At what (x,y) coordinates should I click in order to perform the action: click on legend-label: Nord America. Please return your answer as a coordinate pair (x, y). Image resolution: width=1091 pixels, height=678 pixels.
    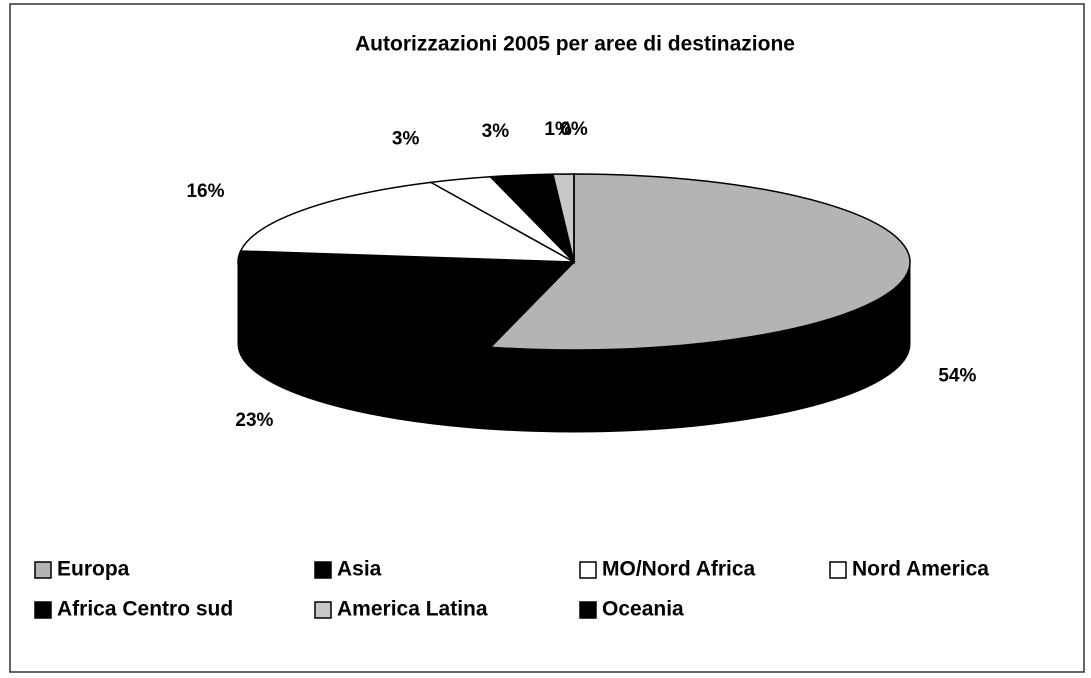
    Looking at the image, I should click on (920, 569).